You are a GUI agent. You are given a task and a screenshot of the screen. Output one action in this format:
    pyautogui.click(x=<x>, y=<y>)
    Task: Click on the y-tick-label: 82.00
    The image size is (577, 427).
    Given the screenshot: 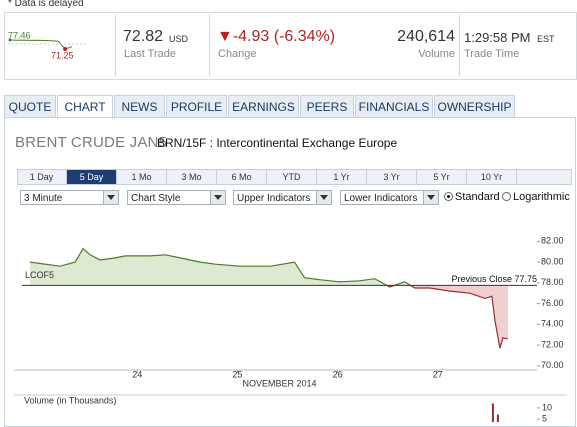 What is the action you would take?
    pyautogui.click(x=552, y=241)
    